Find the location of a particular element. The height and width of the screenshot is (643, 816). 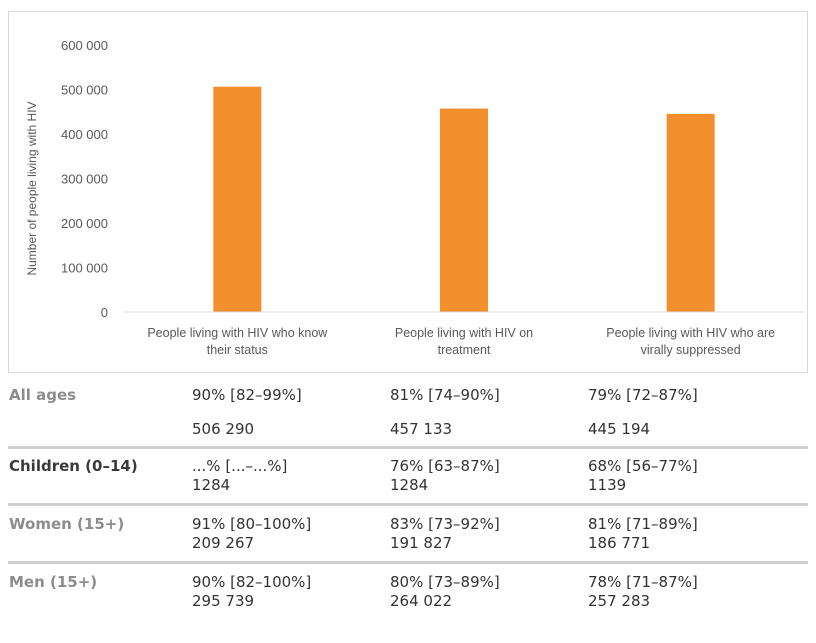

x-category-label: treatment is located at coordinates (464, 350).